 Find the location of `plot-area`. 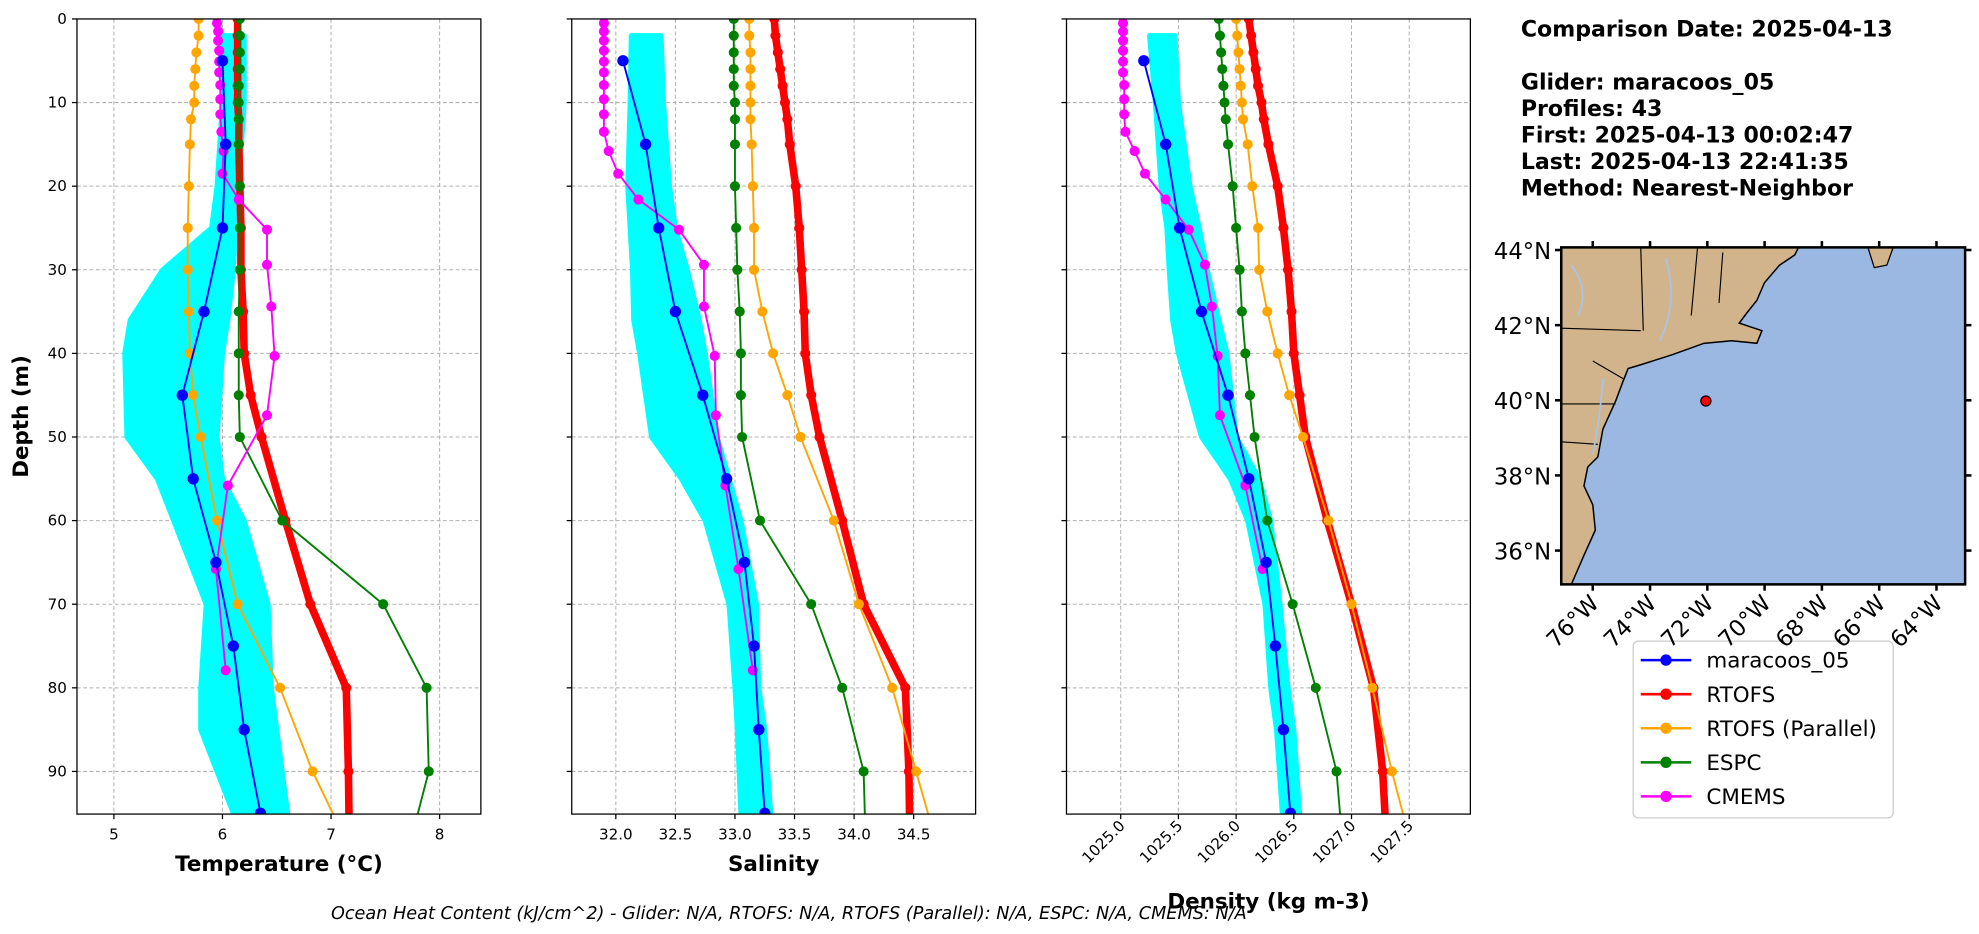

plot-area is located at coordinates (764, 416).